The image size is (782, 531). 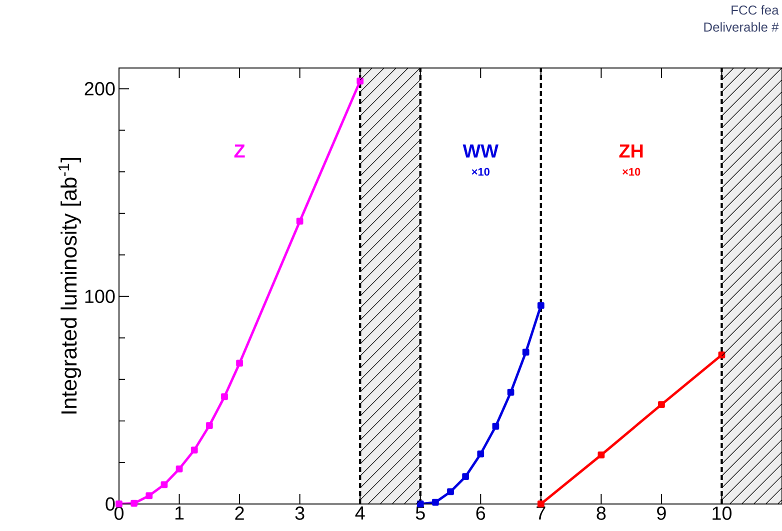 What do you see at coordinates (481, 513) in the screenshot?
I see `x-tick-label: 6` at bounding box center [481, 513].